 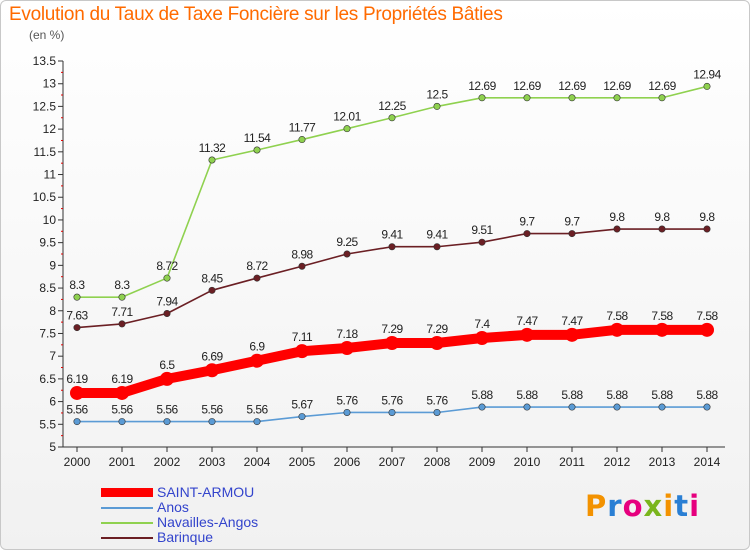 What do you see at coordinates (707, 462) in the screenshot?
I see `x-tick-label: 2014` at bounding box center [707, 462].